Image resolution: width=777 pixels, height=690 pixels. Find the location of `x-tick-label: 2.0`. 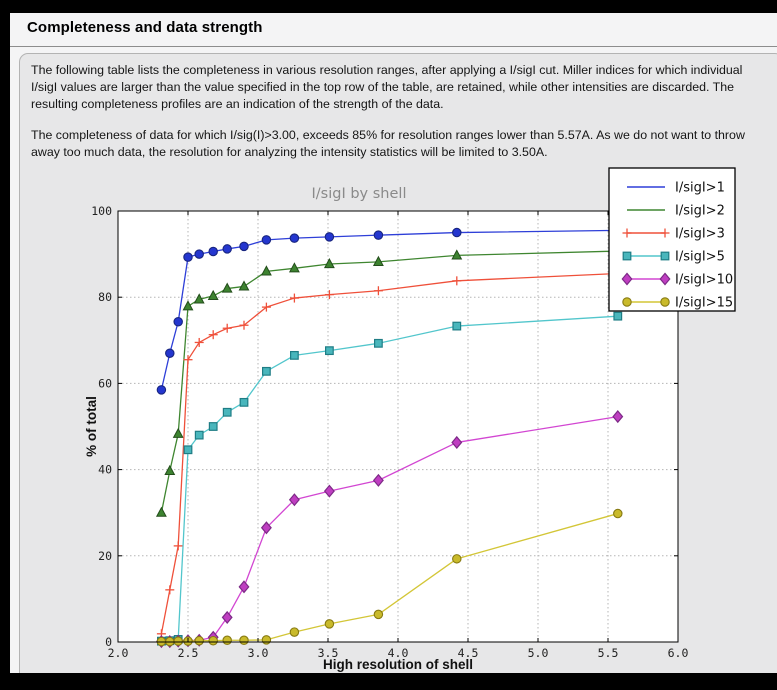

x-tick-label: 2.0 is located at coordinates (118, 653).